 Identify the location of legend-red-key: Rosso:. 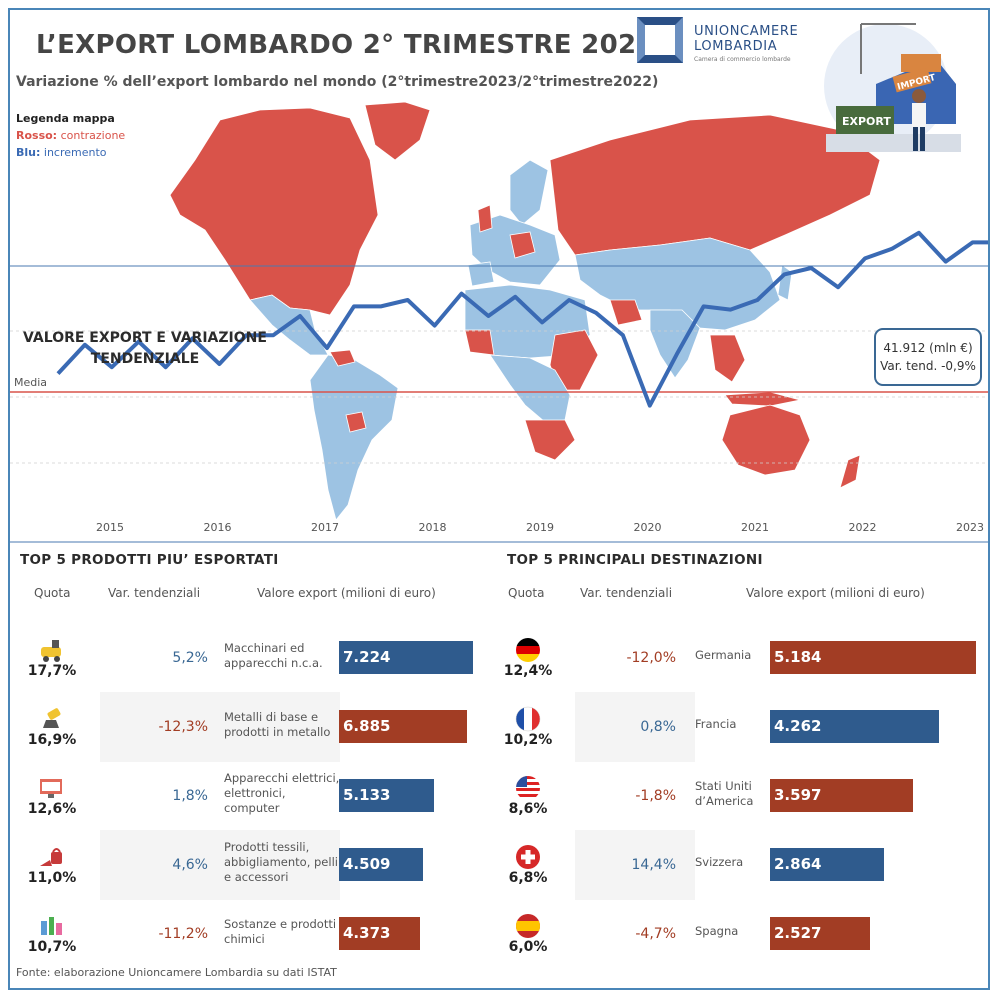
(37, 135).